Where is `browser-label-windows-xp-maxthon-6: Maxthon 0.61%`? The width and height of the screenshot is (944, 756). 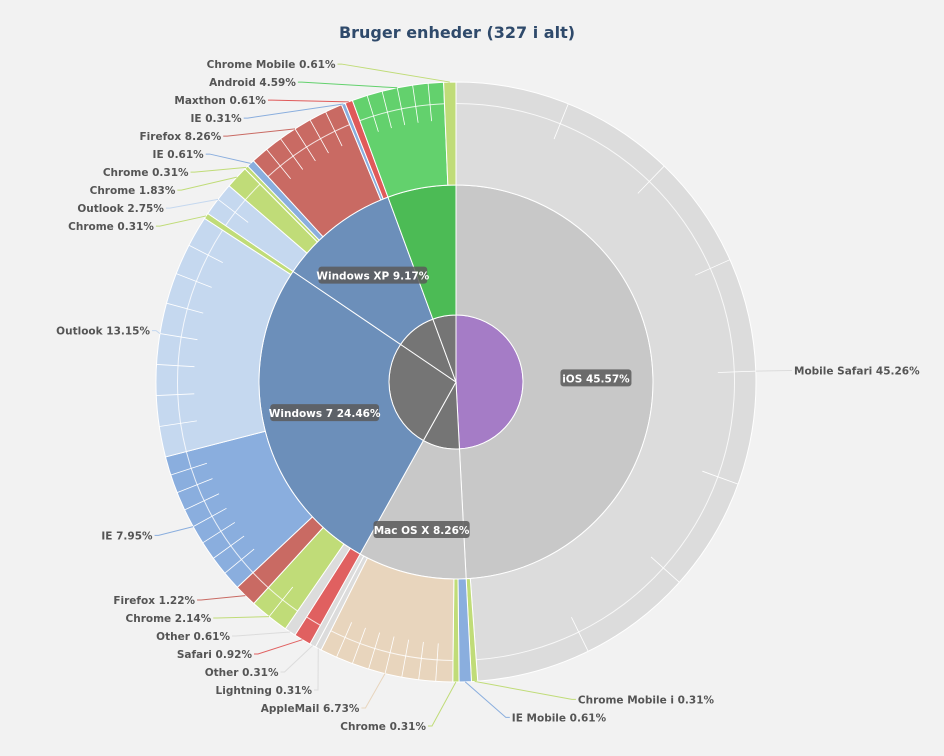
browser-label-windows-xp-maxthon-6: Maxthon 0.61% is located at coordinates (220, 101).